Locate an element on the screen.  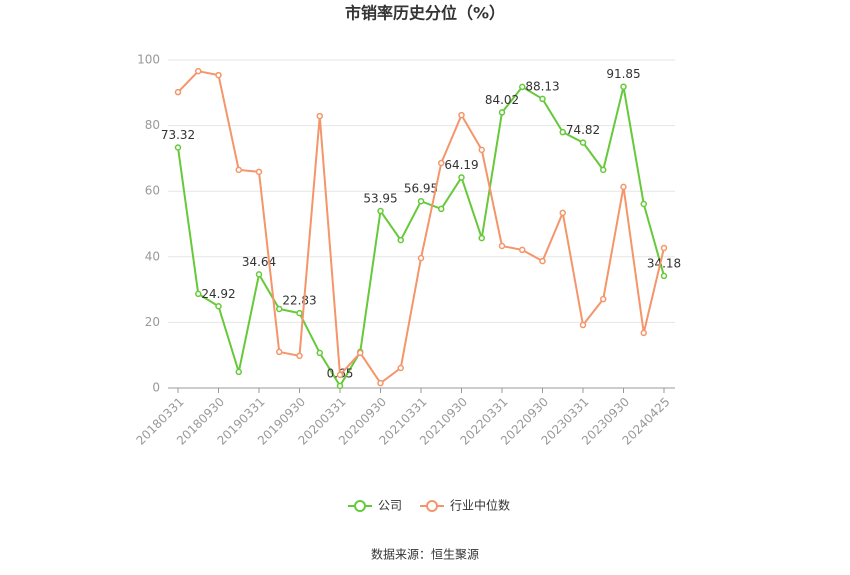
data-label: 84.02 is located at coordinates (502, 100).